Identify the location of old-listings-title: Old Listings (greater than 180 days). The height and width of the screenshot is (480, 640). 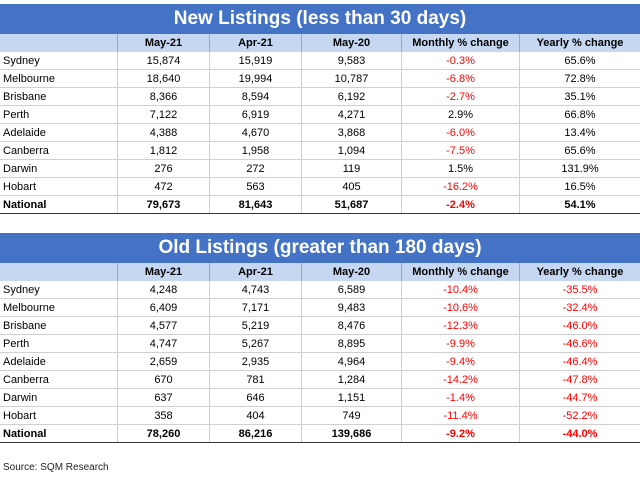
(320, 248).